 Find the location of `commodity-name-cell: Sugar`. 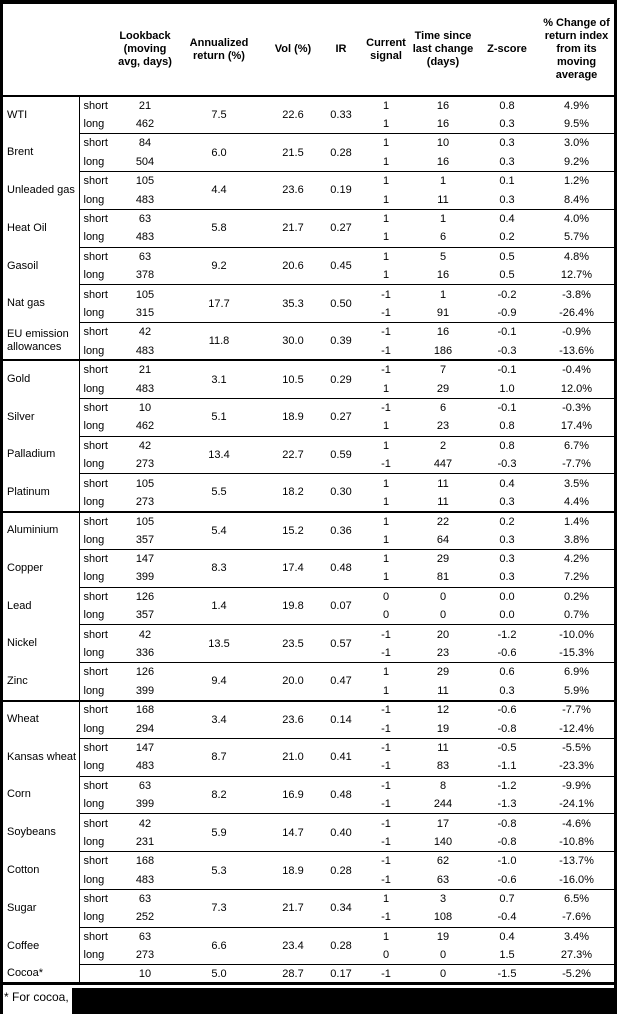

commodity-name-cell: Sugar is located at coordinates (41, 908).